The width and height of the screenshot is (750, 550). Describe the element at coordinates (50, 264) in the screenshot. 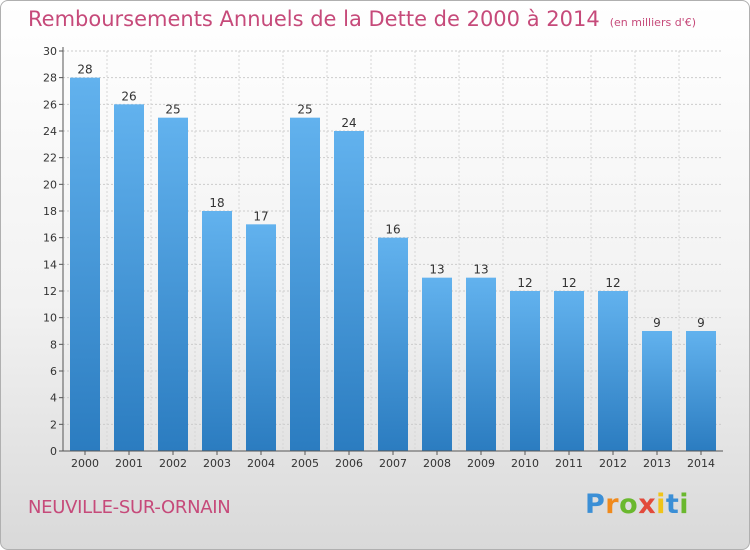

I see `y-tick-label: 14` at that location.